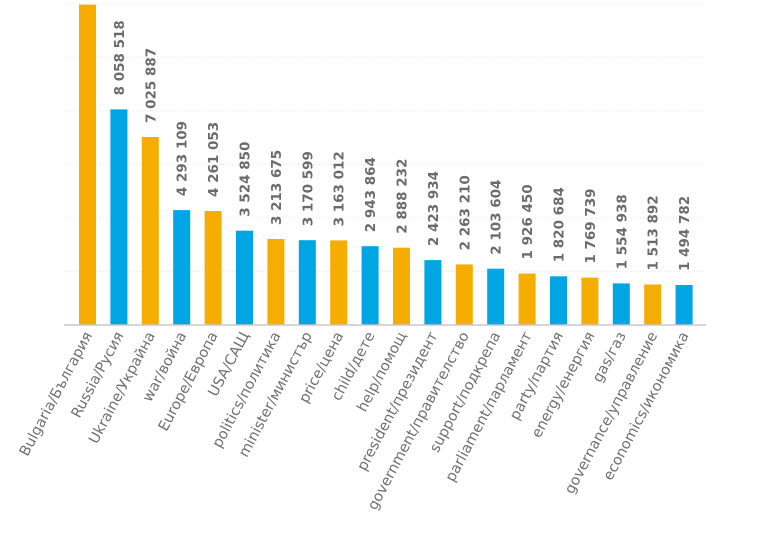 The height and width of the screenshot is (545, 775). What do you see at coordinates (403, 196) in the screenshot?
I see `bar-value-label: 2 888 232` at bounding box center [403, 196].